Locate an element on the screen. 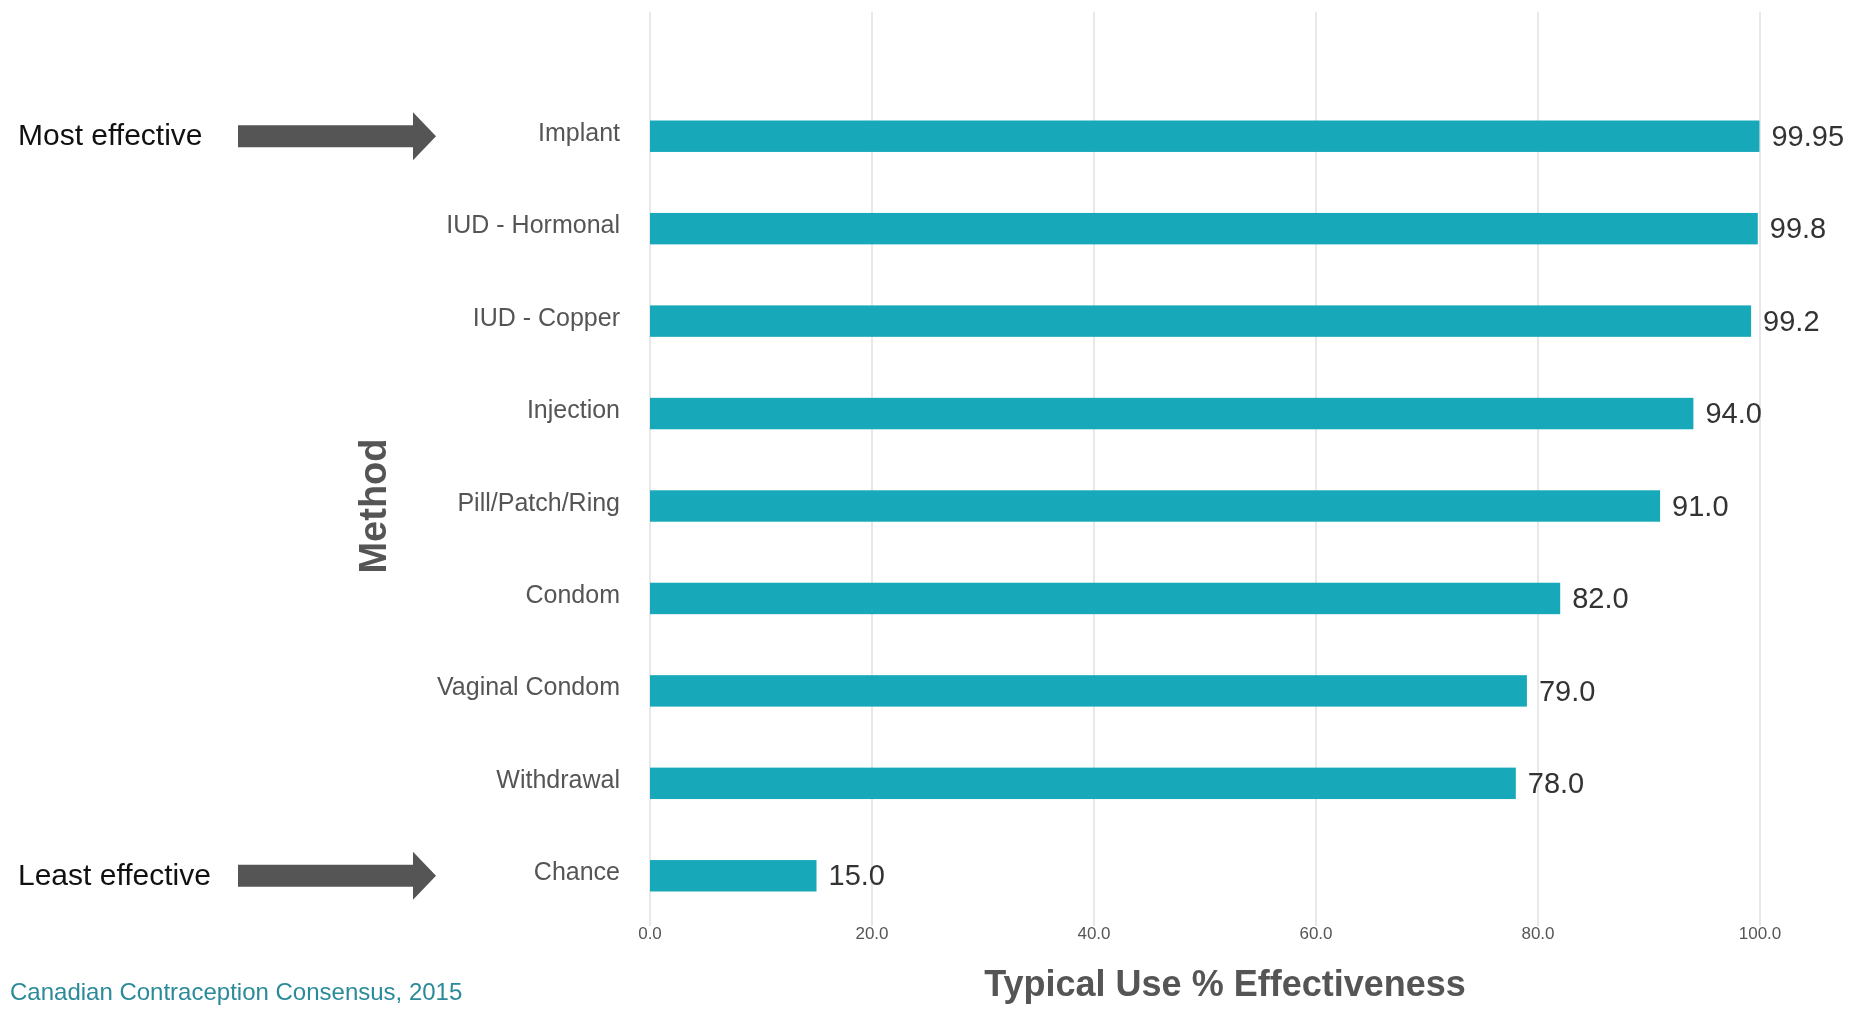 Image resolution: width=1862 pixels, height=1019 pixels. y-tick-label: Injection is located at coordinates (573, 409).